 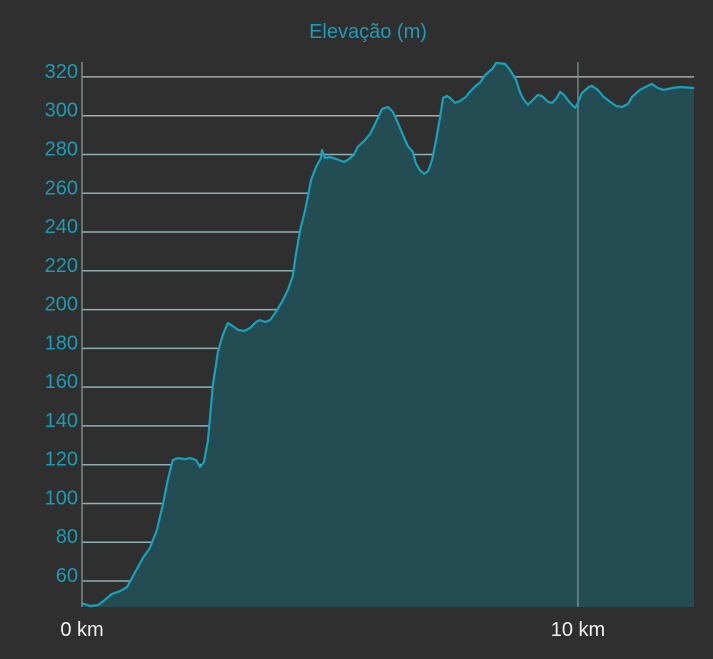 What do you see at coordinates (61, 266) in the screenshot?
I see `y-tick-label: 220` at bounding box center [61, 266].